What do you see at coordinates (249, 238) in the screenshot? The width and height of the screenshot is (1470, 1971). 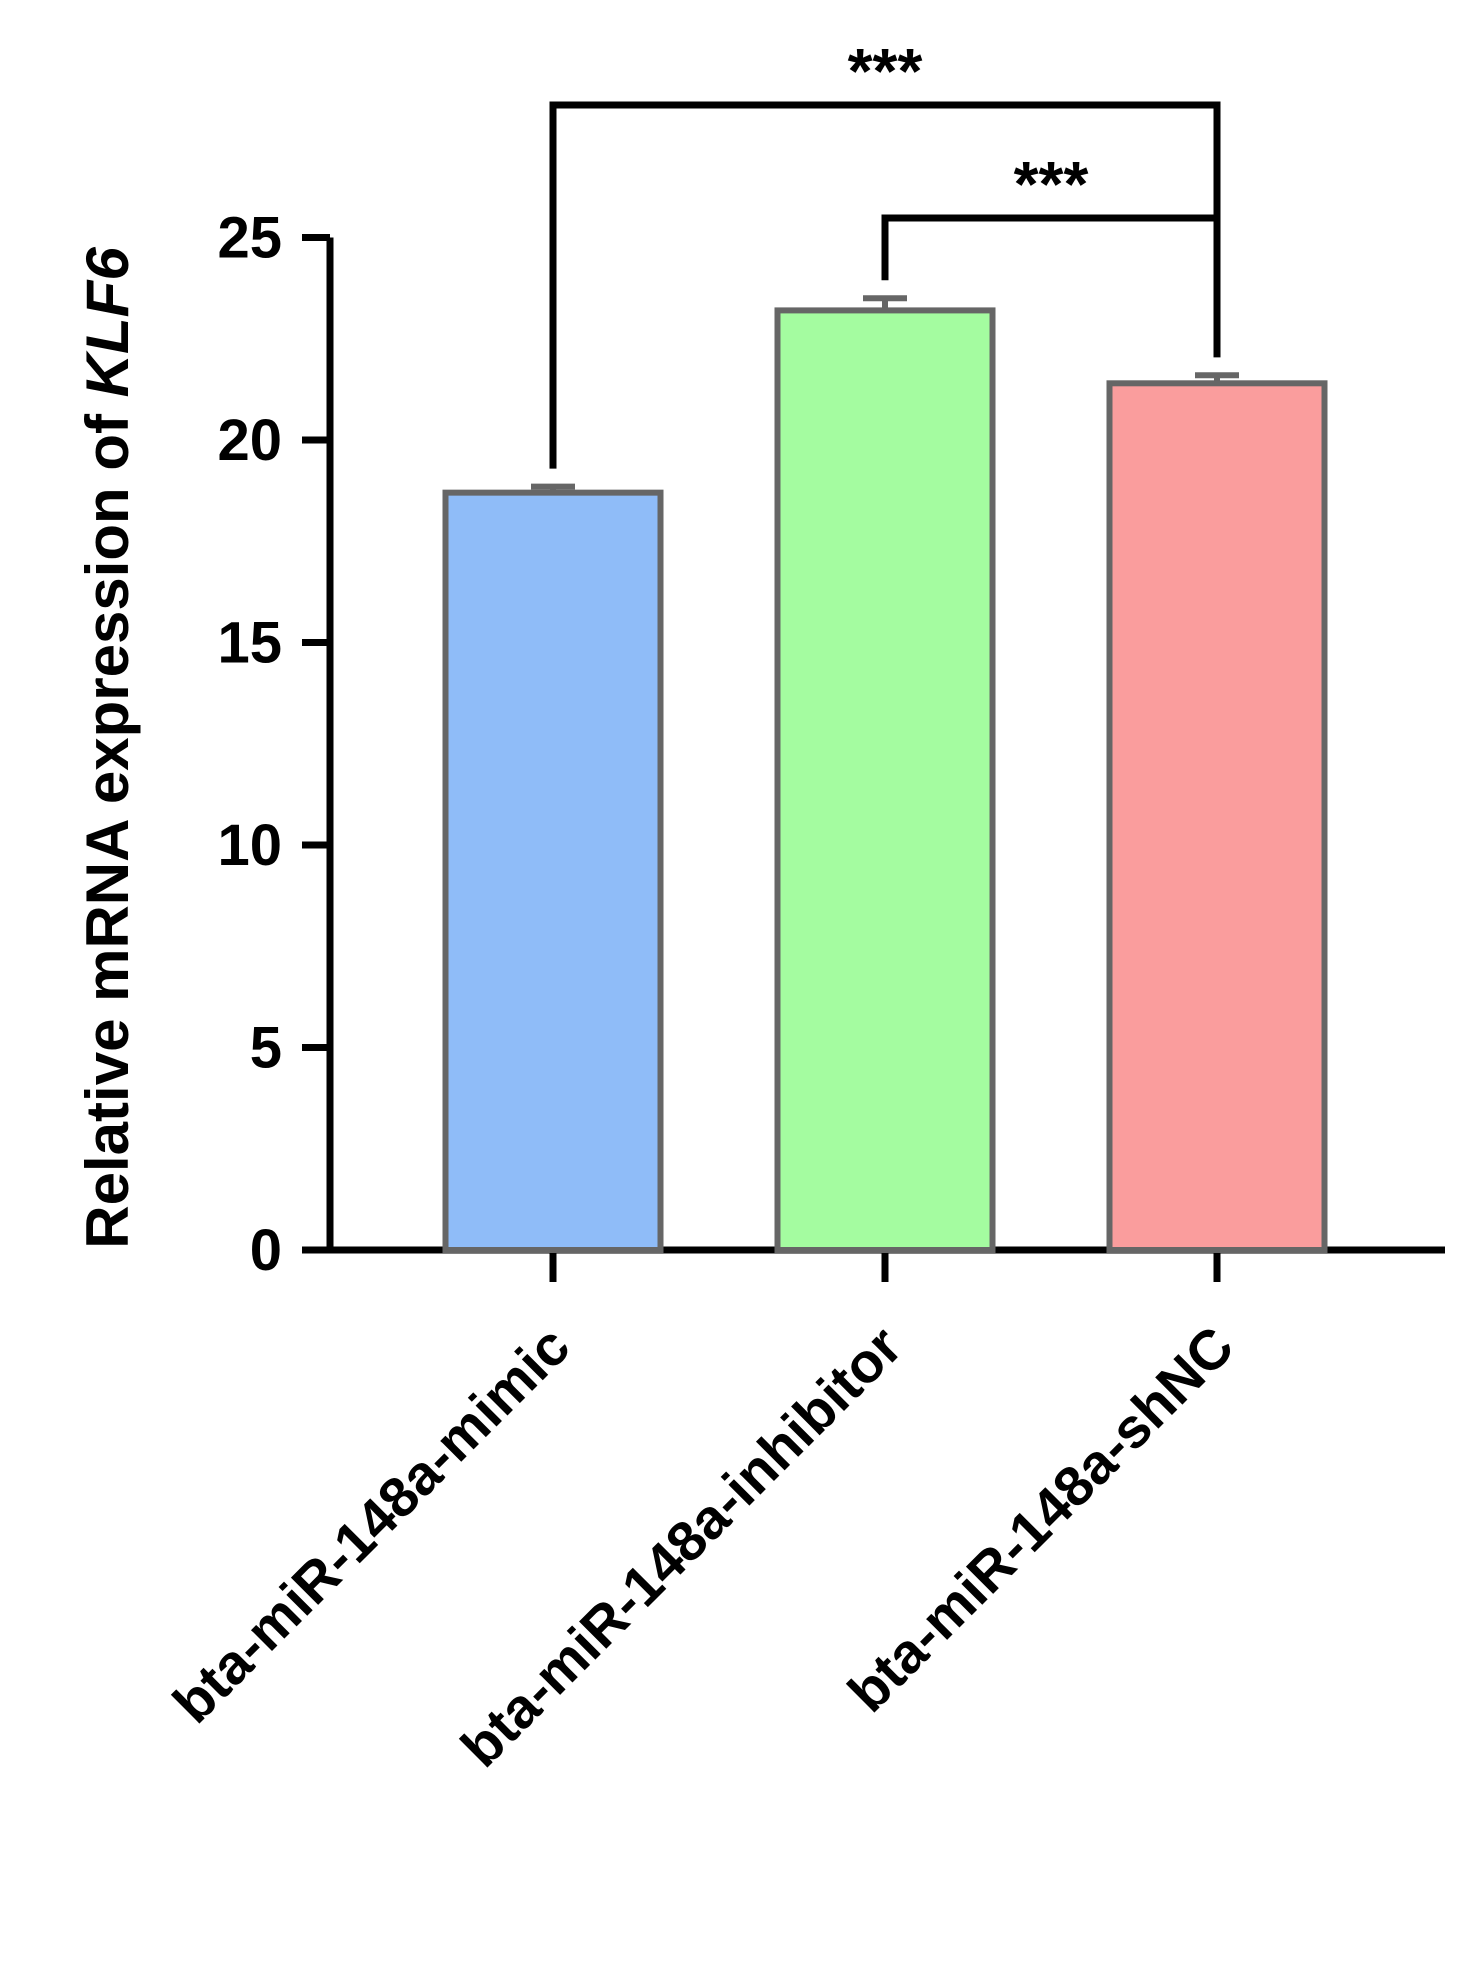 I see `y-tick-label: 25` at bounding box center [249, 238].